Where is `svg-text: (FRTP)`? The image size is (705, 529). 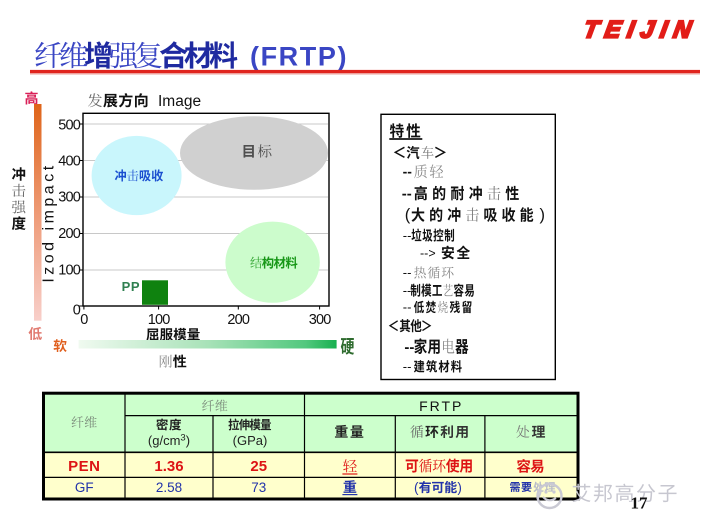 svg-text: (FRTP) is located at coordinates (299, 57).